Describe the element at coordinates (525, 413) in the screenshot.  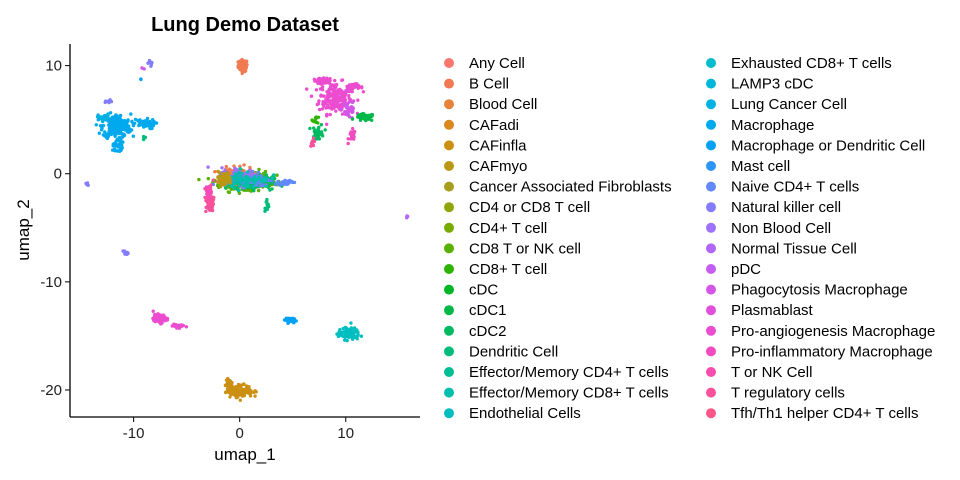
I see `legend-label: Endothelial Cells` at that location.